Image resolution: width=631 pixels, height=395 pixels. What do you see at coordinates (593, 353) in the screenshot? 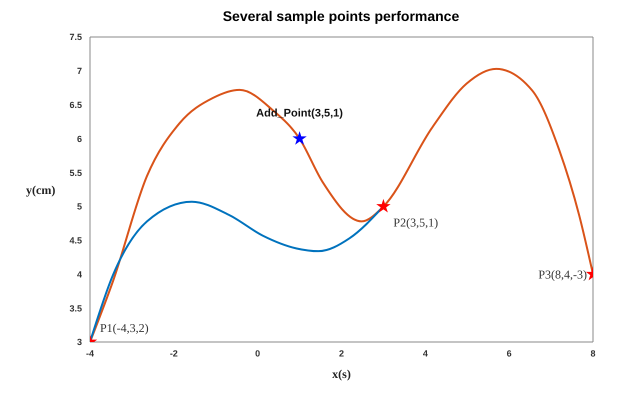
I see `x-tick-label: 8` at bounding box center [593, 353].